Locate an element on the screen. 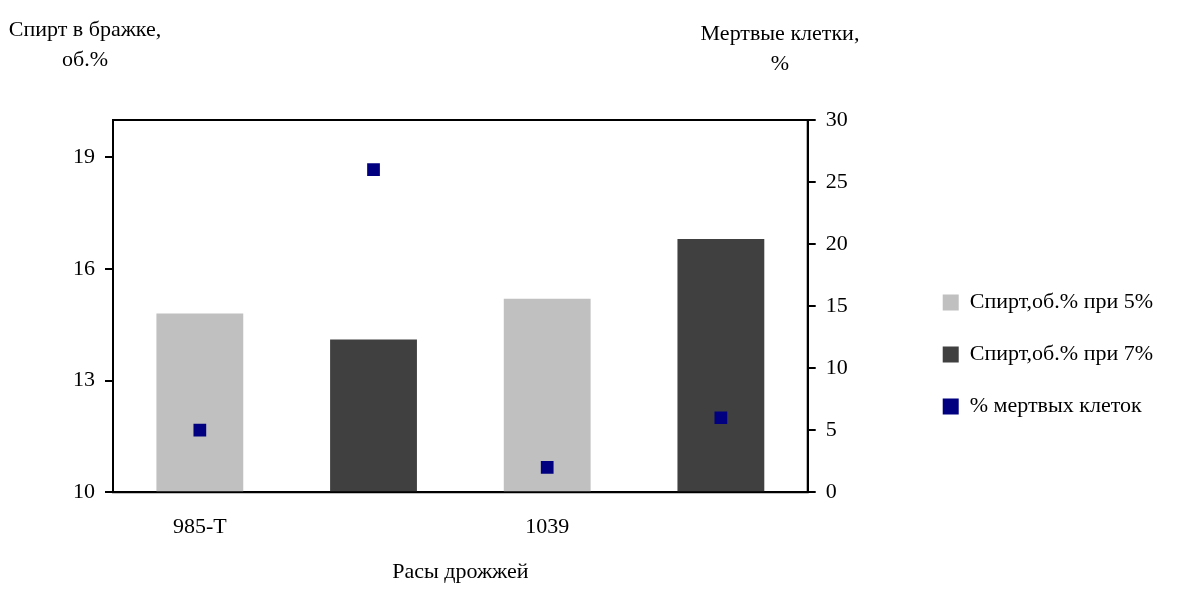 The width and height of the screenshot is (1183, 589). legend-label: % мертвых клеток is located at coordinates (1055, 405).